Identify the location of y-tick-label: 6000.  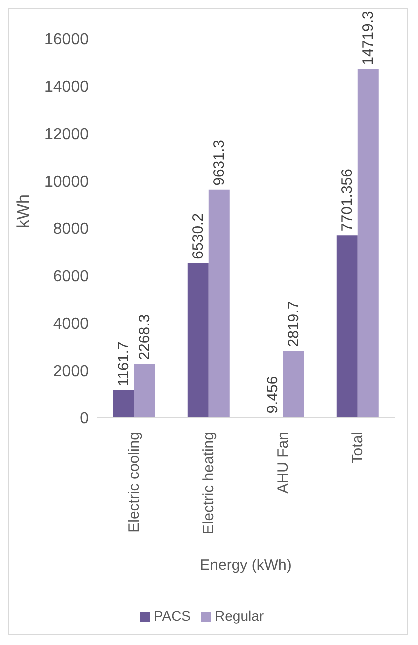
(71, 277).